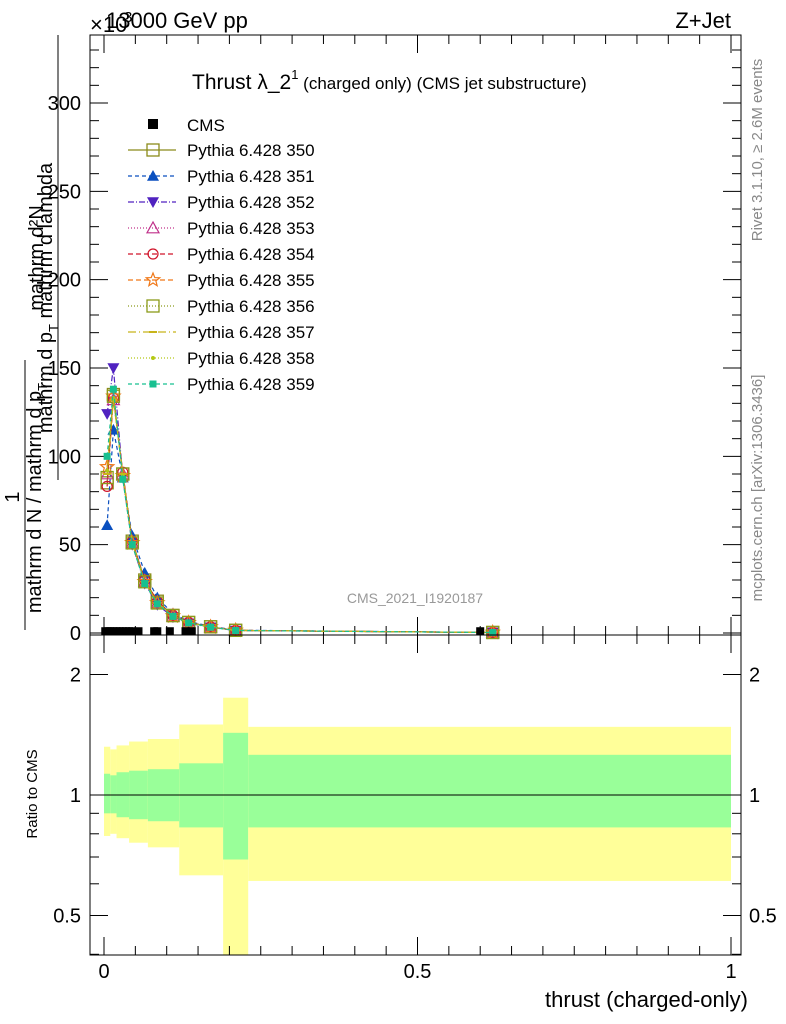 Image resolution: width=786 pixels, height=1024 pixels. I want to click on main-series, so click(299, 501).